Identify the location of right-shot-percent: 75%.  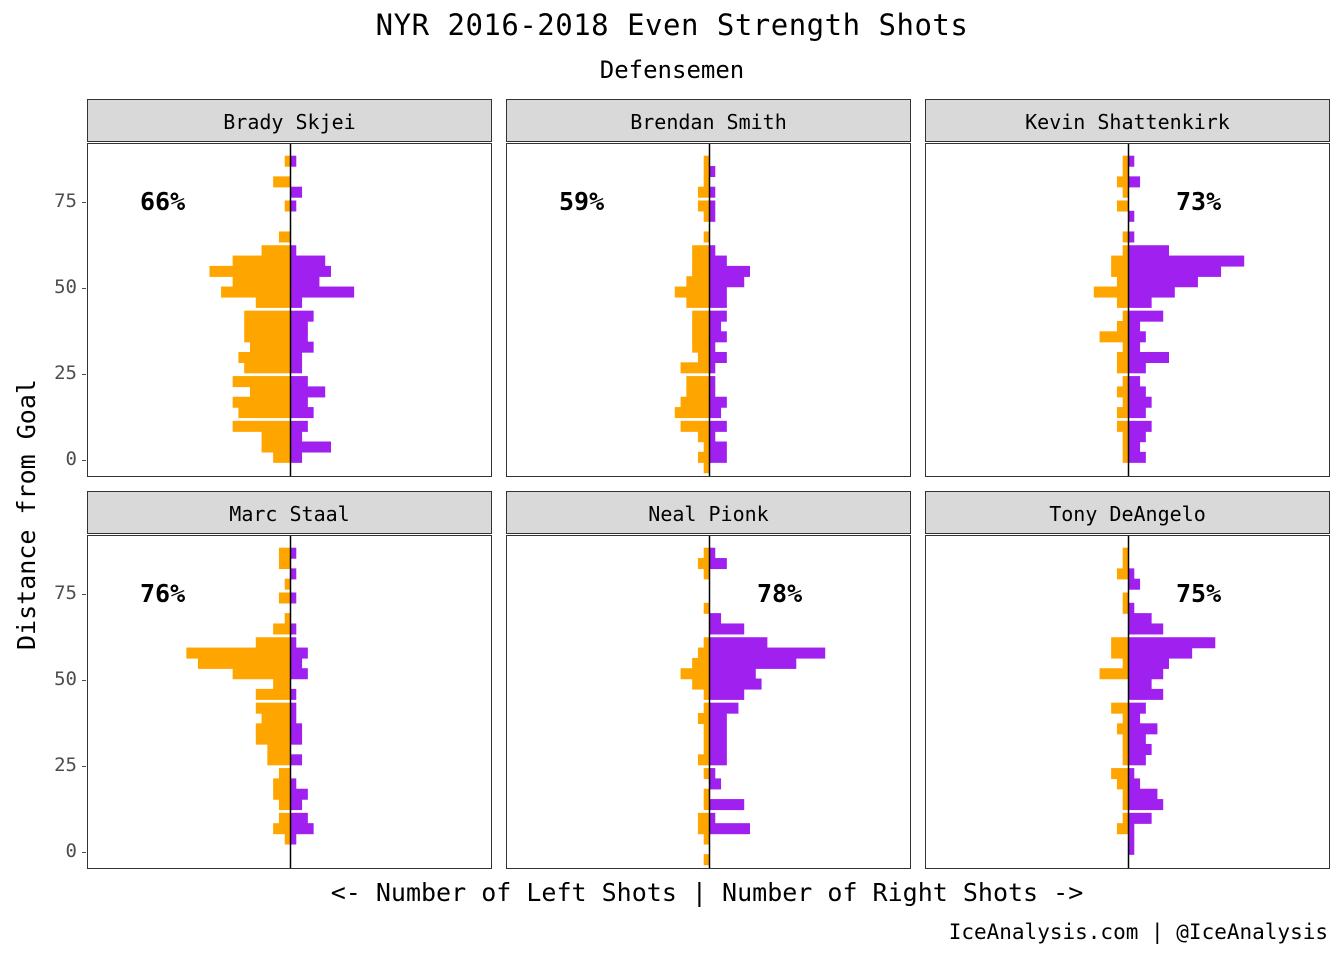
(1199, 593).